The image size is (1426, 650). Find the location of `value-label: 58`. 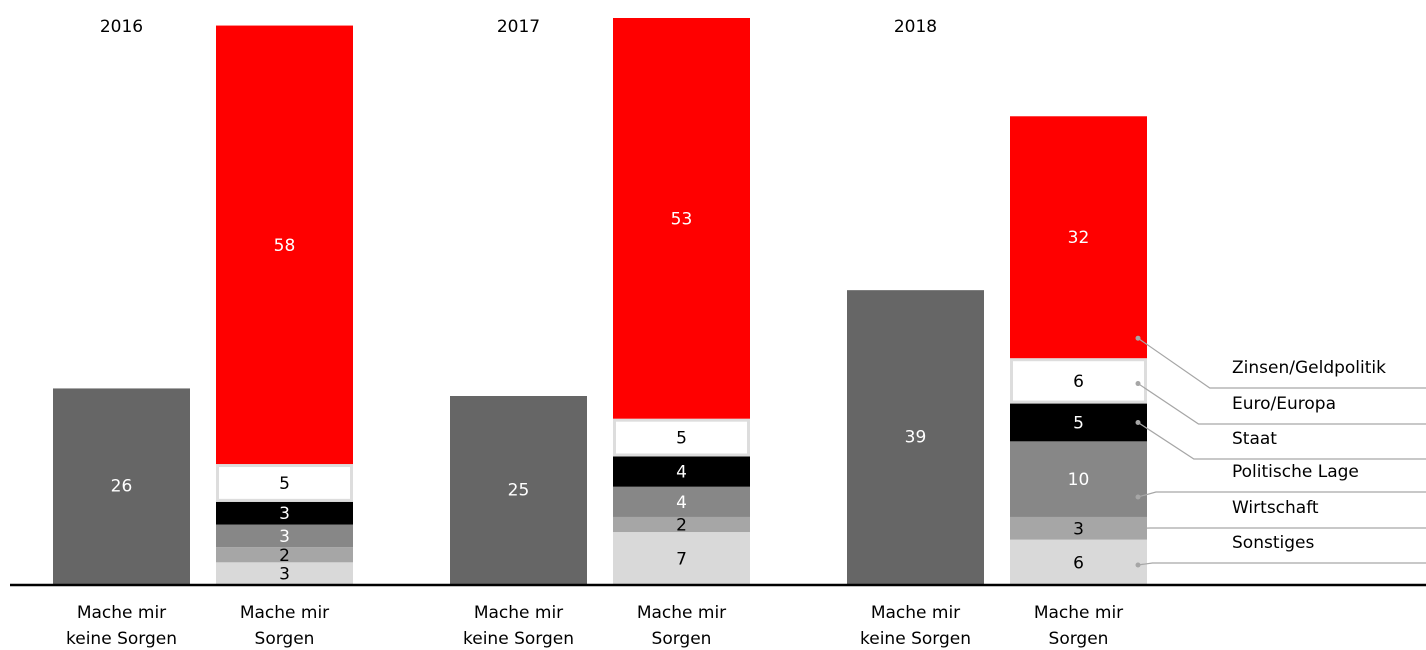

value-label: 58 is located at coordinates (285, 246).